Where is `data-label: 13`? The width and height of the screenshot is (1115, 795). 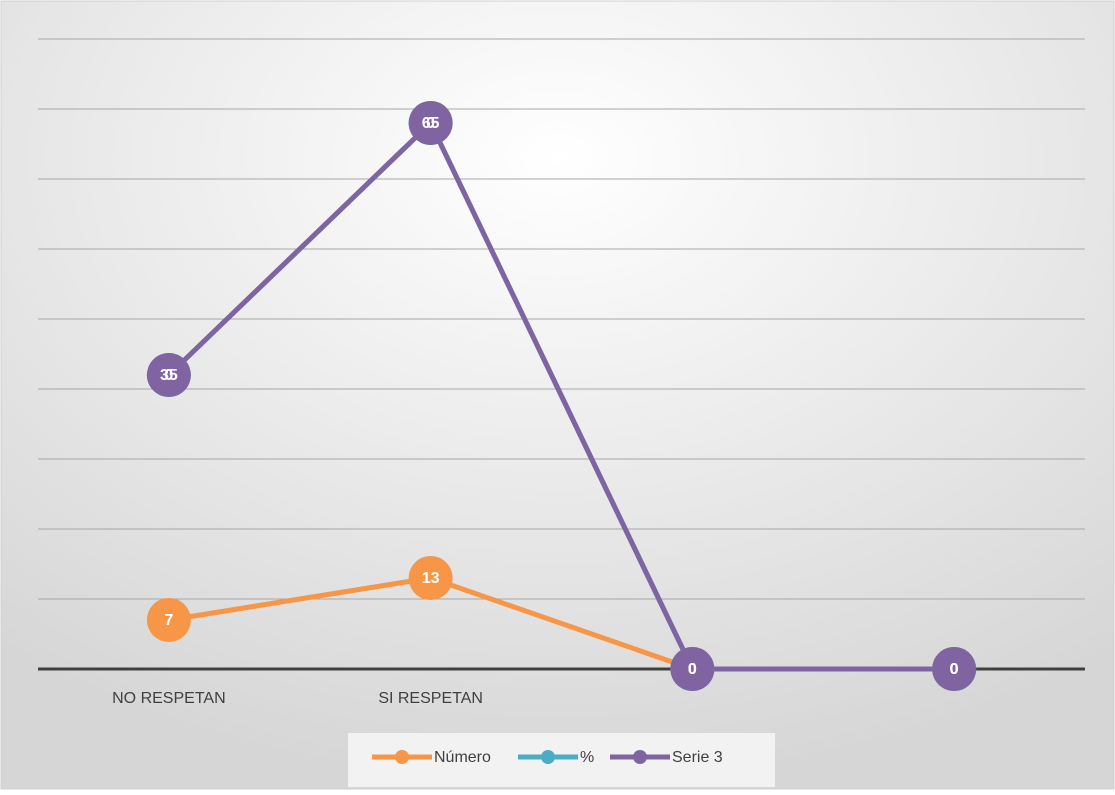
data-label: 13 is located at coordinates (431, 578).